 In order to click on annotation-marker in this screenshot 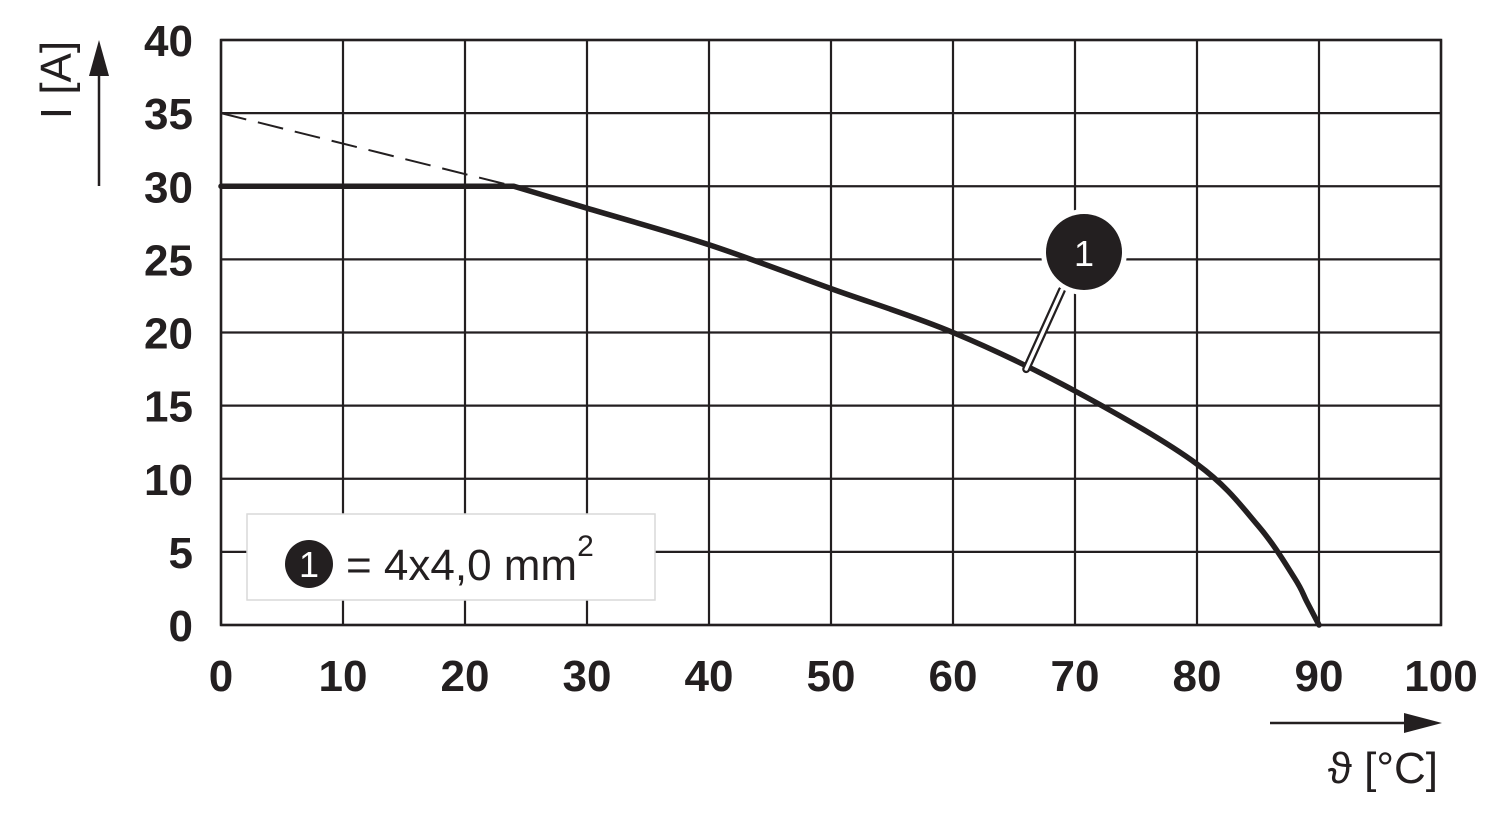, I will do `click(1084, 252)`.